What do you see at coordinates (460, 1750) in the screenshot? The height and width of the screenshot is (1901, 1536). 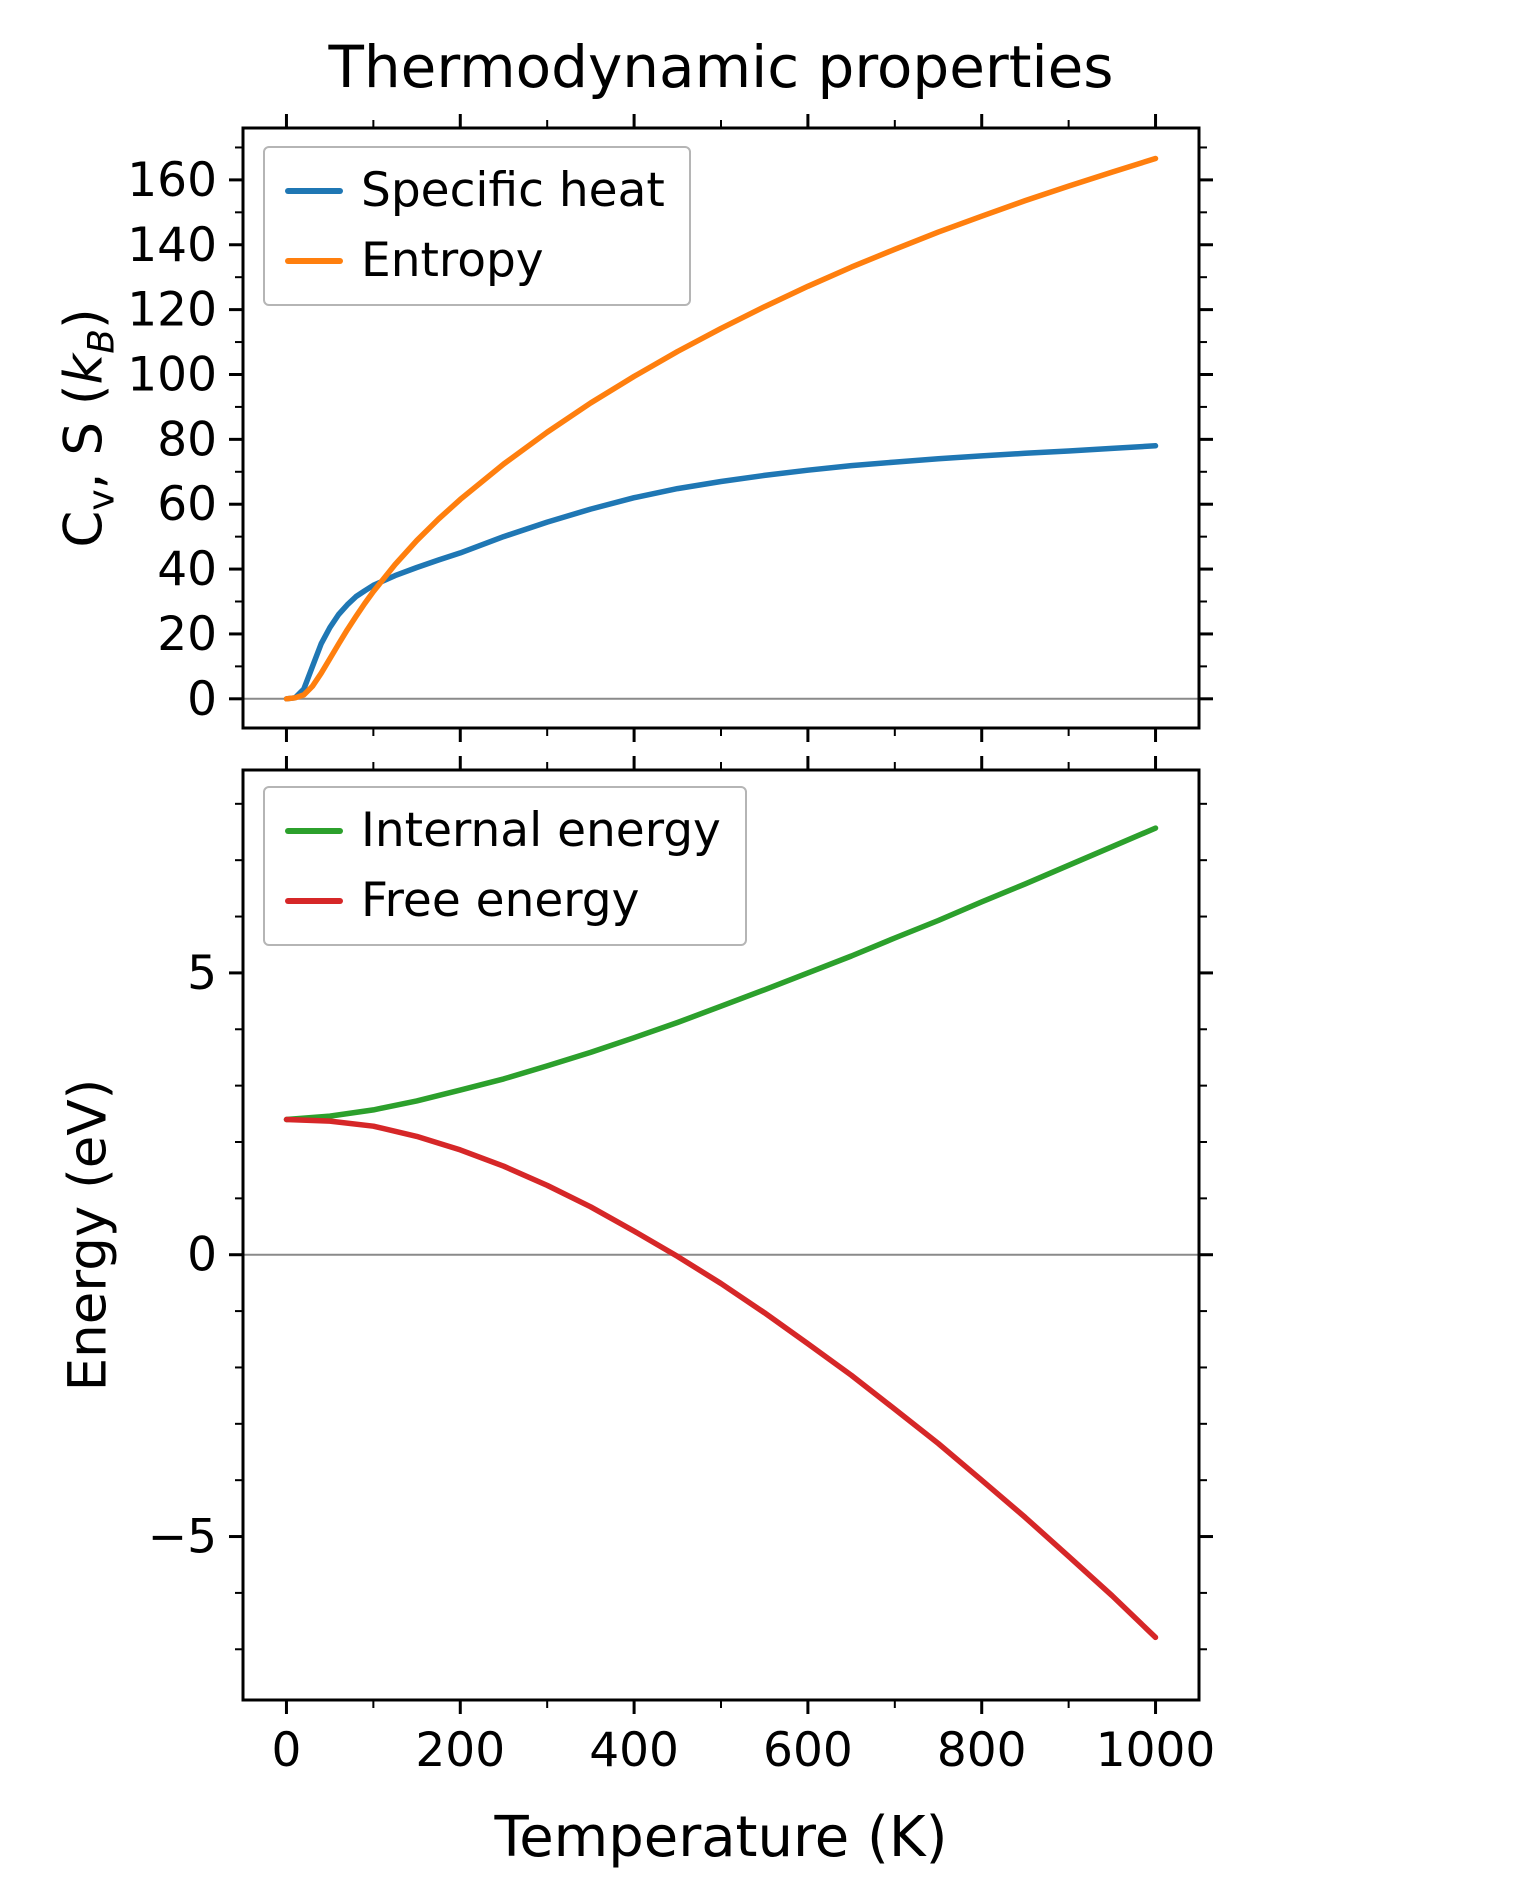 I see `svg-text: 200` at bounding box center [460, 1750].